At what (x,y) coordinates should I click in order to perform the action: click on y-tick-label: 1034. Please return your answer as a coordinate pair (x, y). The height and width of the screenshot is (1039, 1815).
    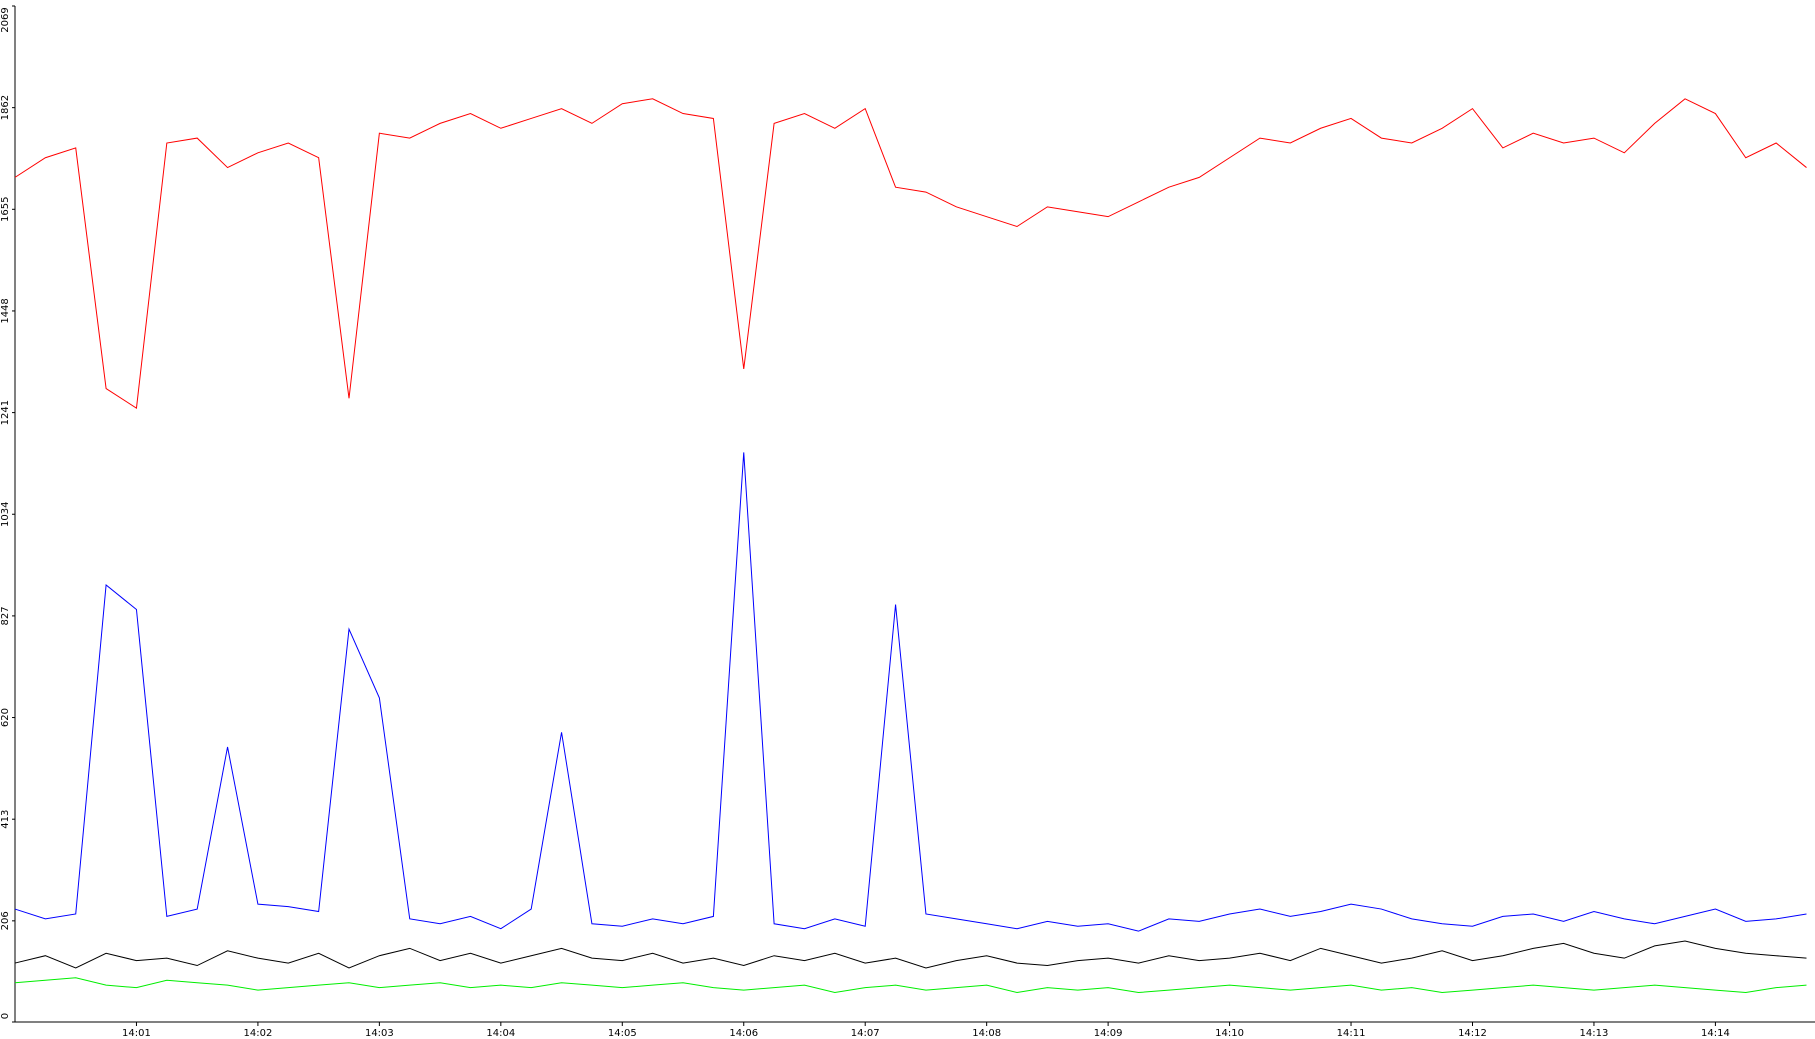
    Looking at the image, I should click on (5, 514).